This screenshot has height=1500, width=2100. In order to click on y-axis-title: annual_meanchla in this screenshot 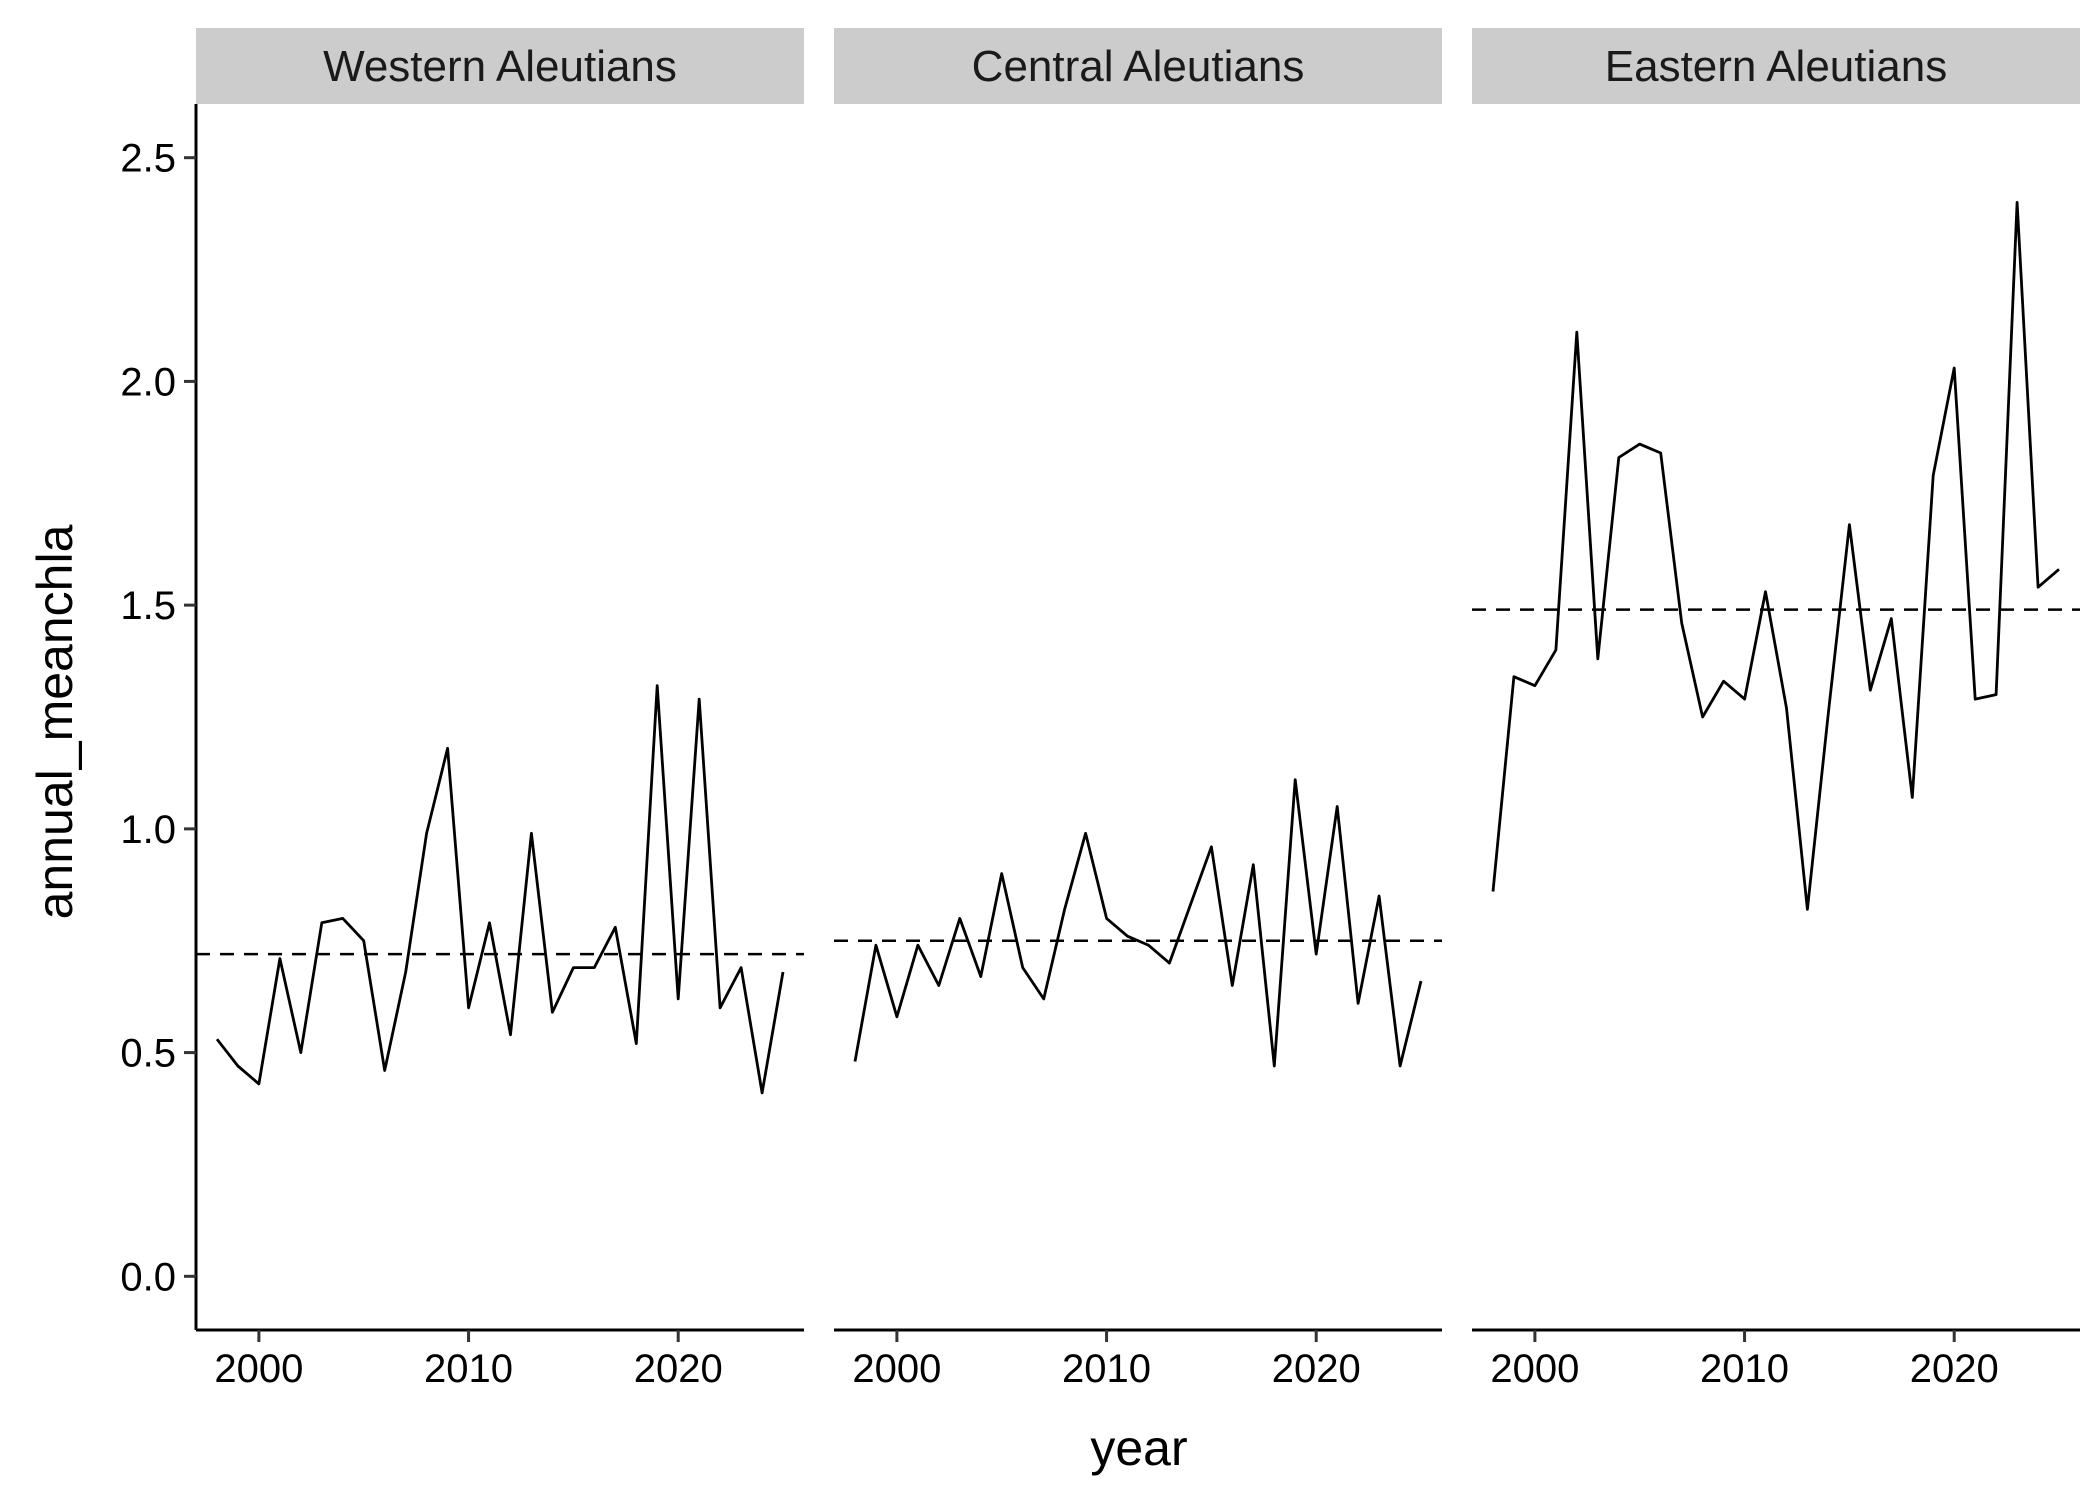, I will do `click(55, 721)`.